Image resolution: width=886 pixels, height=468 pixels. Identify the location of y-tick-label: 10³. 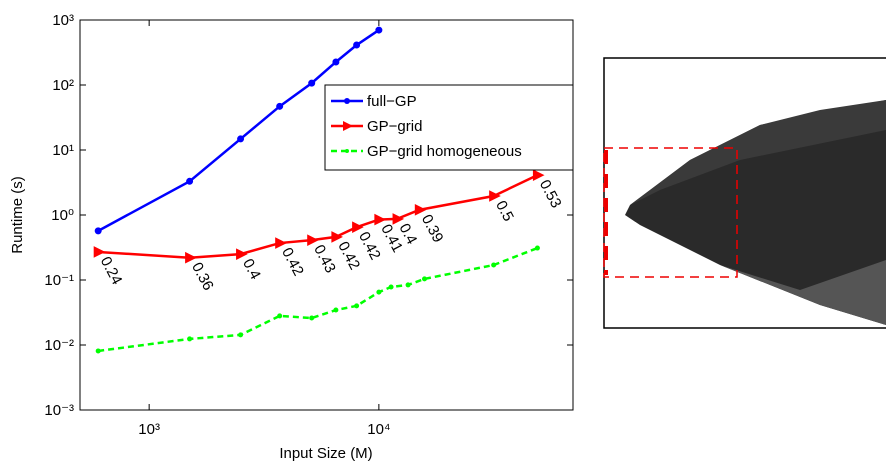
(63, 20).